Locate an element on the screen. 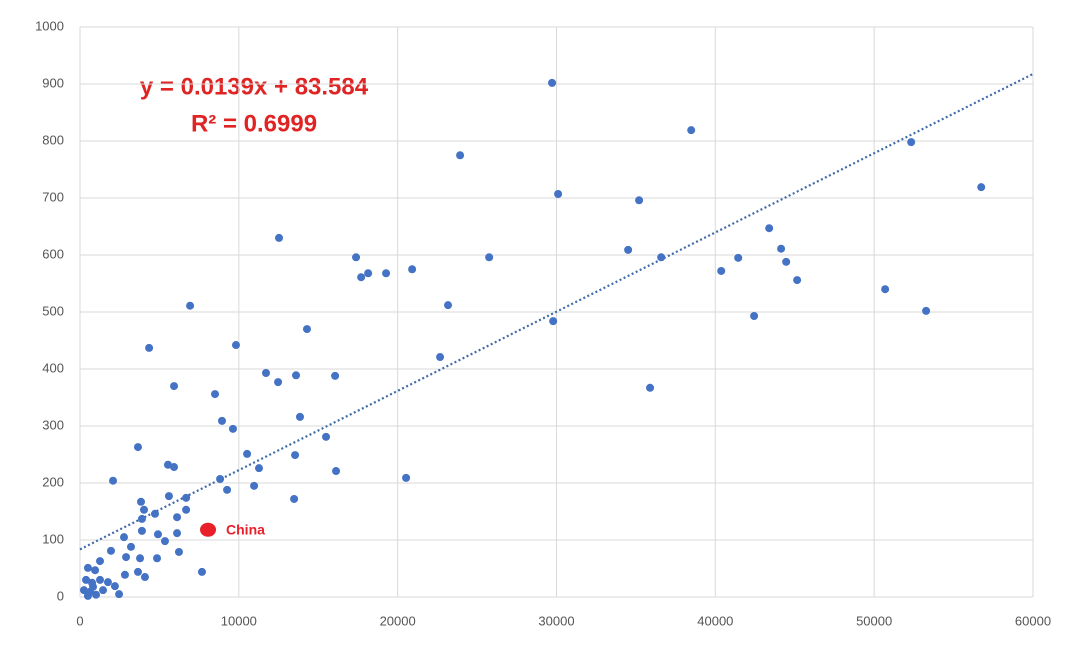 Image resolution: width=1080 pixels, height=657 pixels. y-tick-label: 1000 is located at coordinates (49, 25).